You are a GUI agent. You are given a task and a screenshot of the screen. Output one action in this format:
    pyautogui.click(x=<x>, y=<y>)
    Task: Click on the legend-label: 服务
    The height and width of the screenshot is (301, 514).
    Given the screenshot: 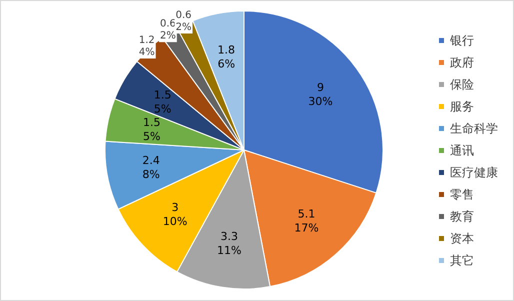 What is the action you would take?
    pyautogui.click(x=462, y=107)
    